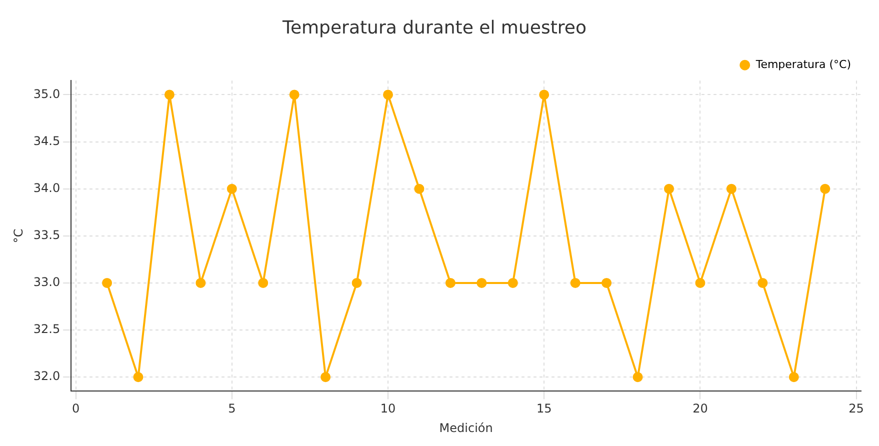 The image size is (879, 446). What do you see at coordinates (46, 141) in the screenshot?
I see `y-tick-label: 34.5` at bounding box center [46, 141].